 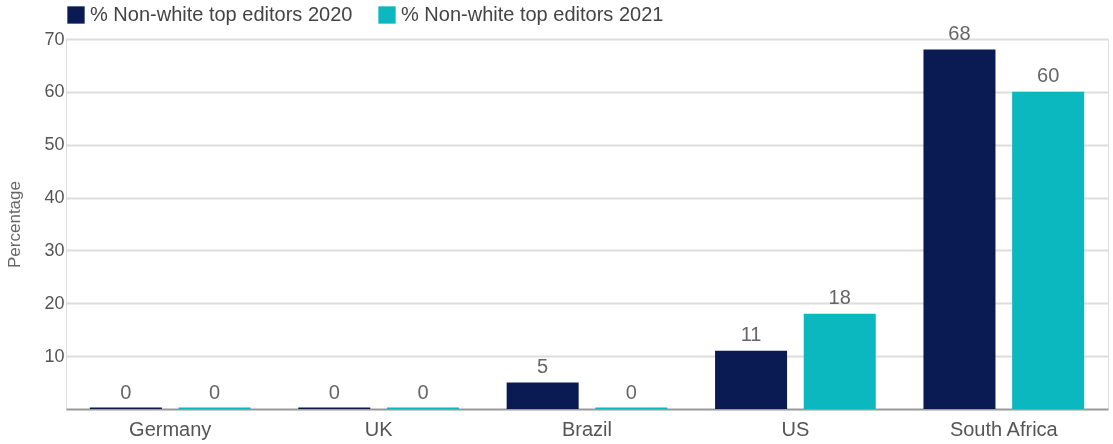 I want to click on data-label: 68, so click(x=959, y=32).